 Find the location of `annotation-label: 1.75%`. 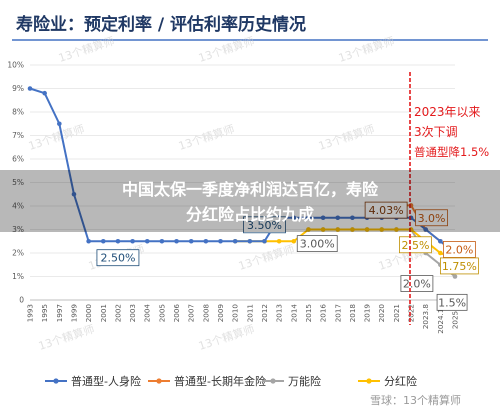

annotation-label: 1.75% is located at coordinates (459, 266).